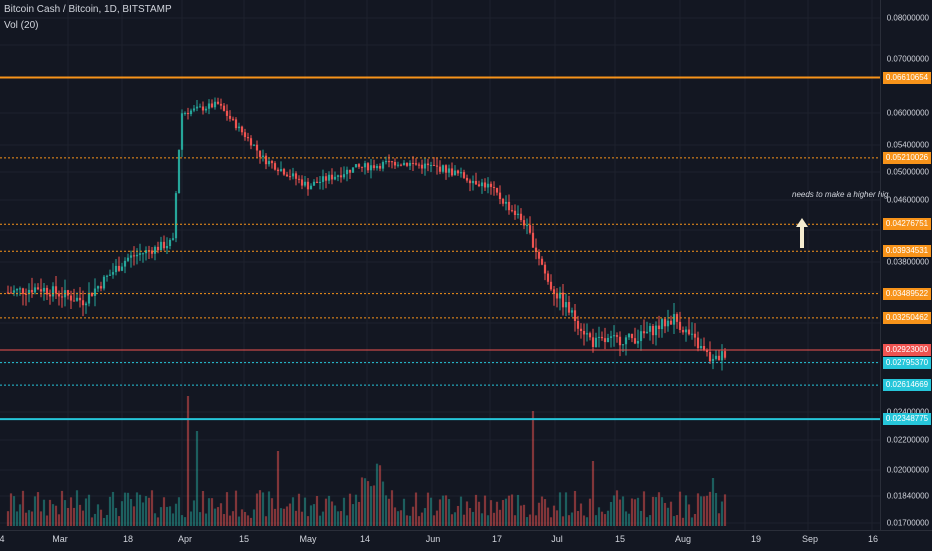 The image size is (932, 551). I want to click on level-badge-current: 0.02923000, so click(907, 350).